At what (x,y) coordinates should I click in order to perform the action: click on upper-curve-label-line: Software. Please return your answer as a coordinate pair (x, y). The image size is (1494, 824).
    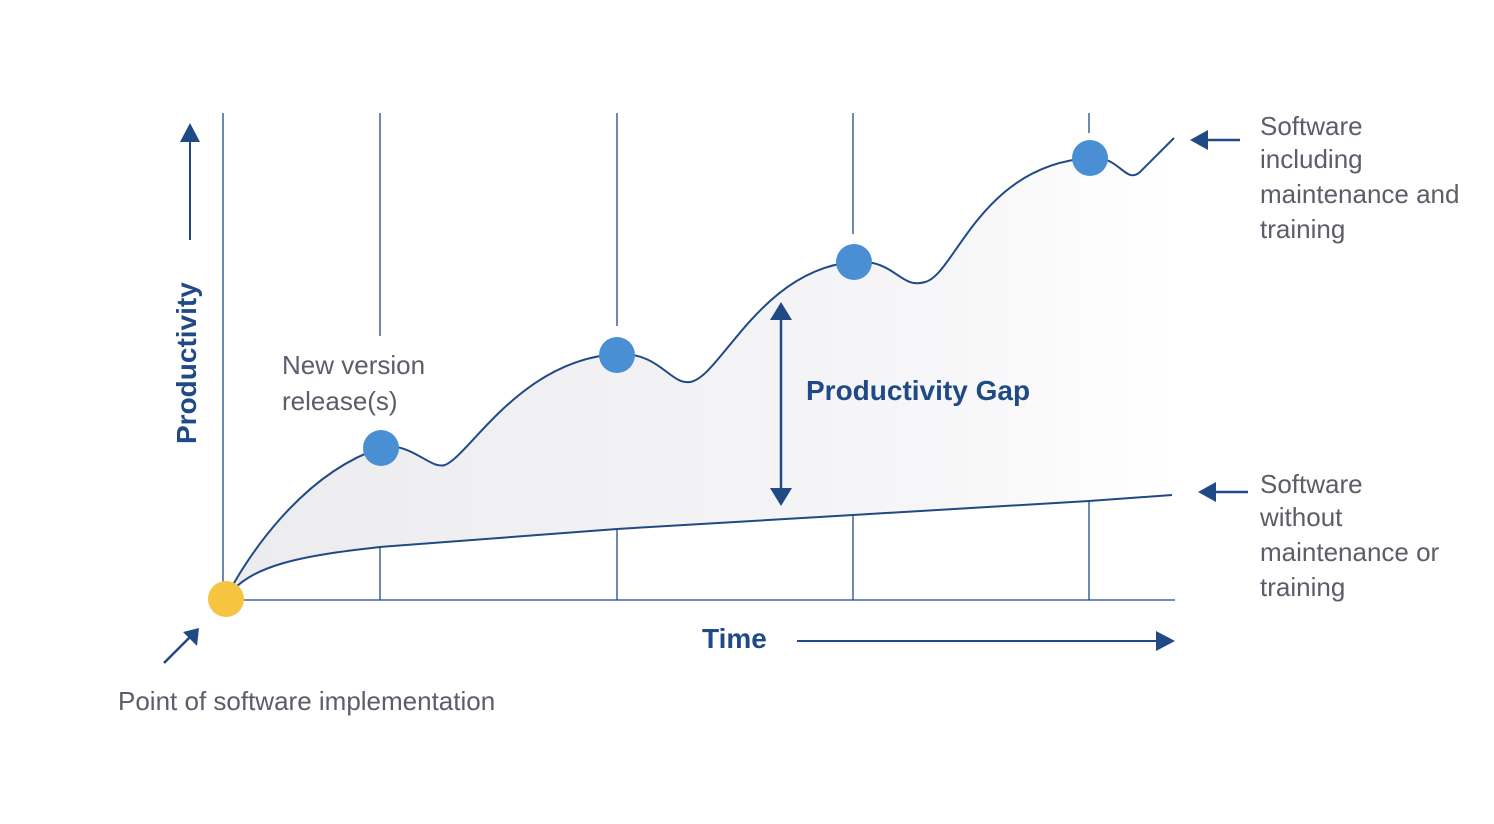
    Looking at the image, I should click on (1311, 126).